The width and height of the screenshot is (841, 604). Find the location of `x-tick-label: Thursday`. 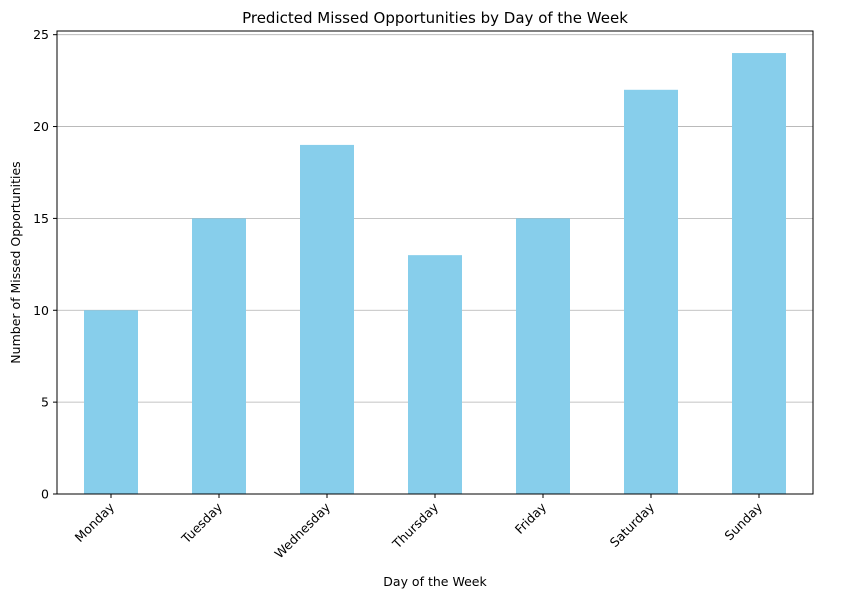

x-tick-label: Thursday is located at coordinates (415, 525).